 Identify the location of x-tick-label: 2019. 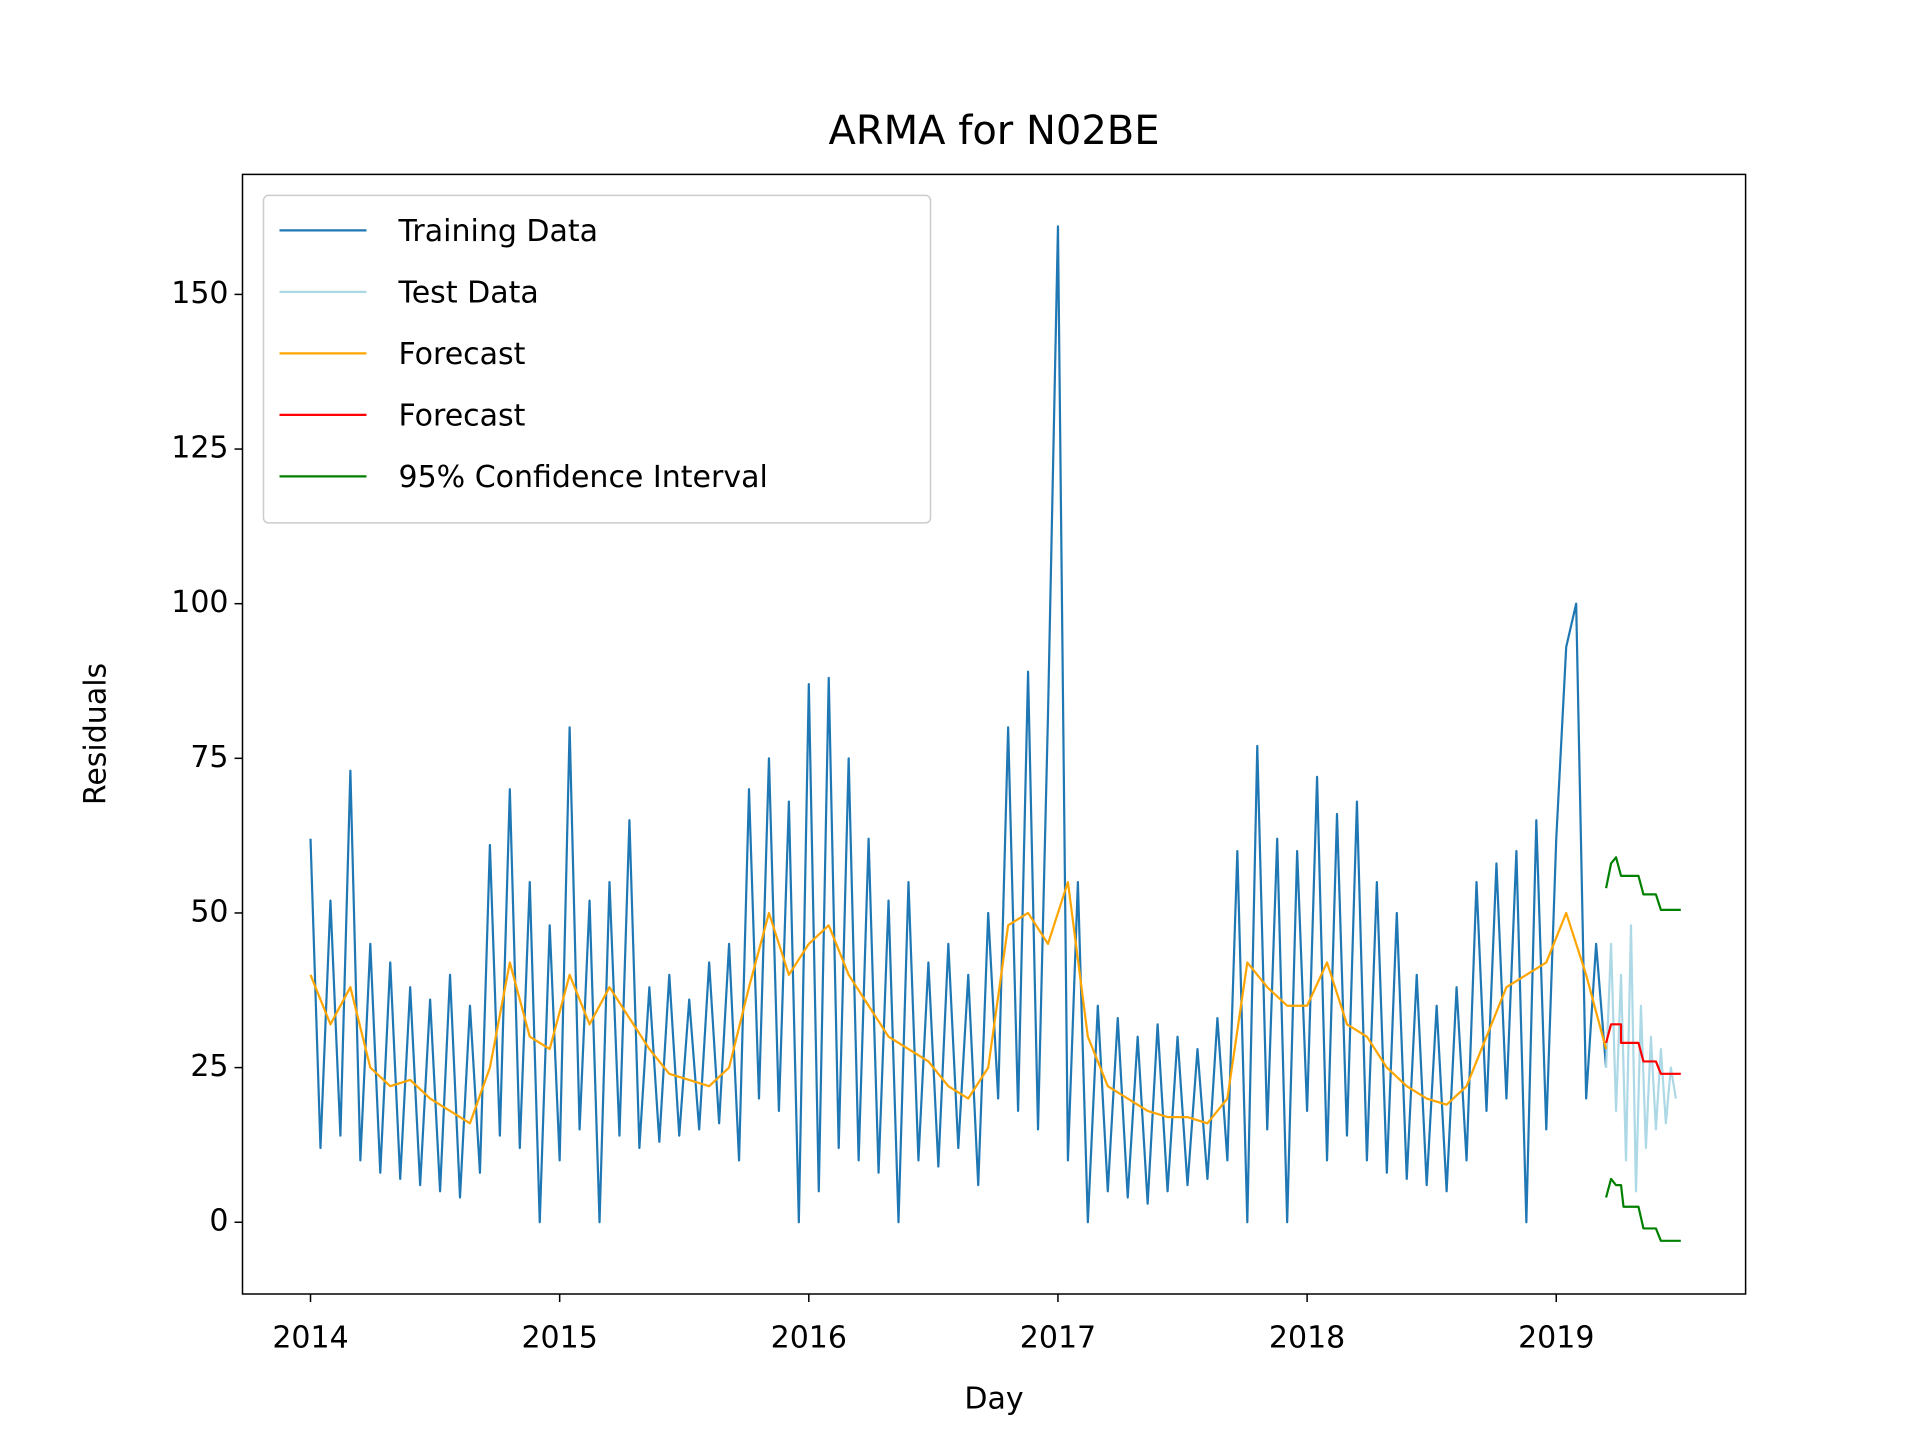
(1556, 1338).